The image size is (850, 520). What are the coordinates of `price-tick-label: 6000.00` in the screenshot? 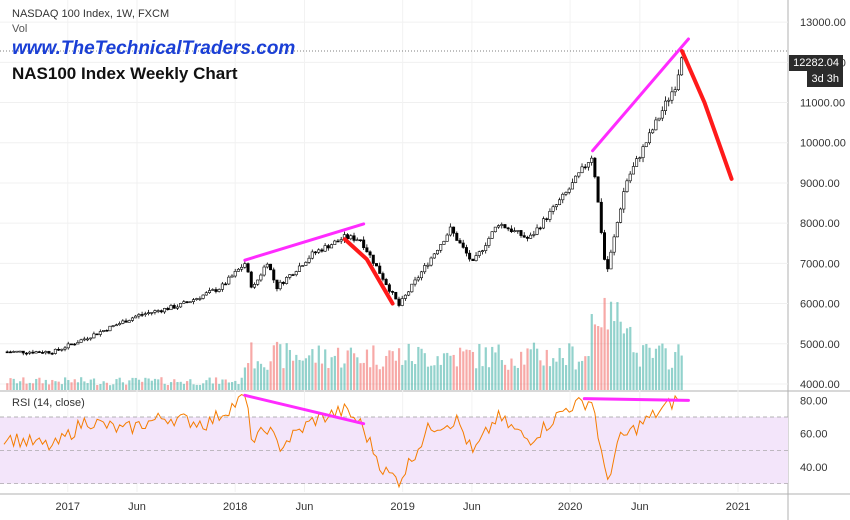 It's located at (820, 305).